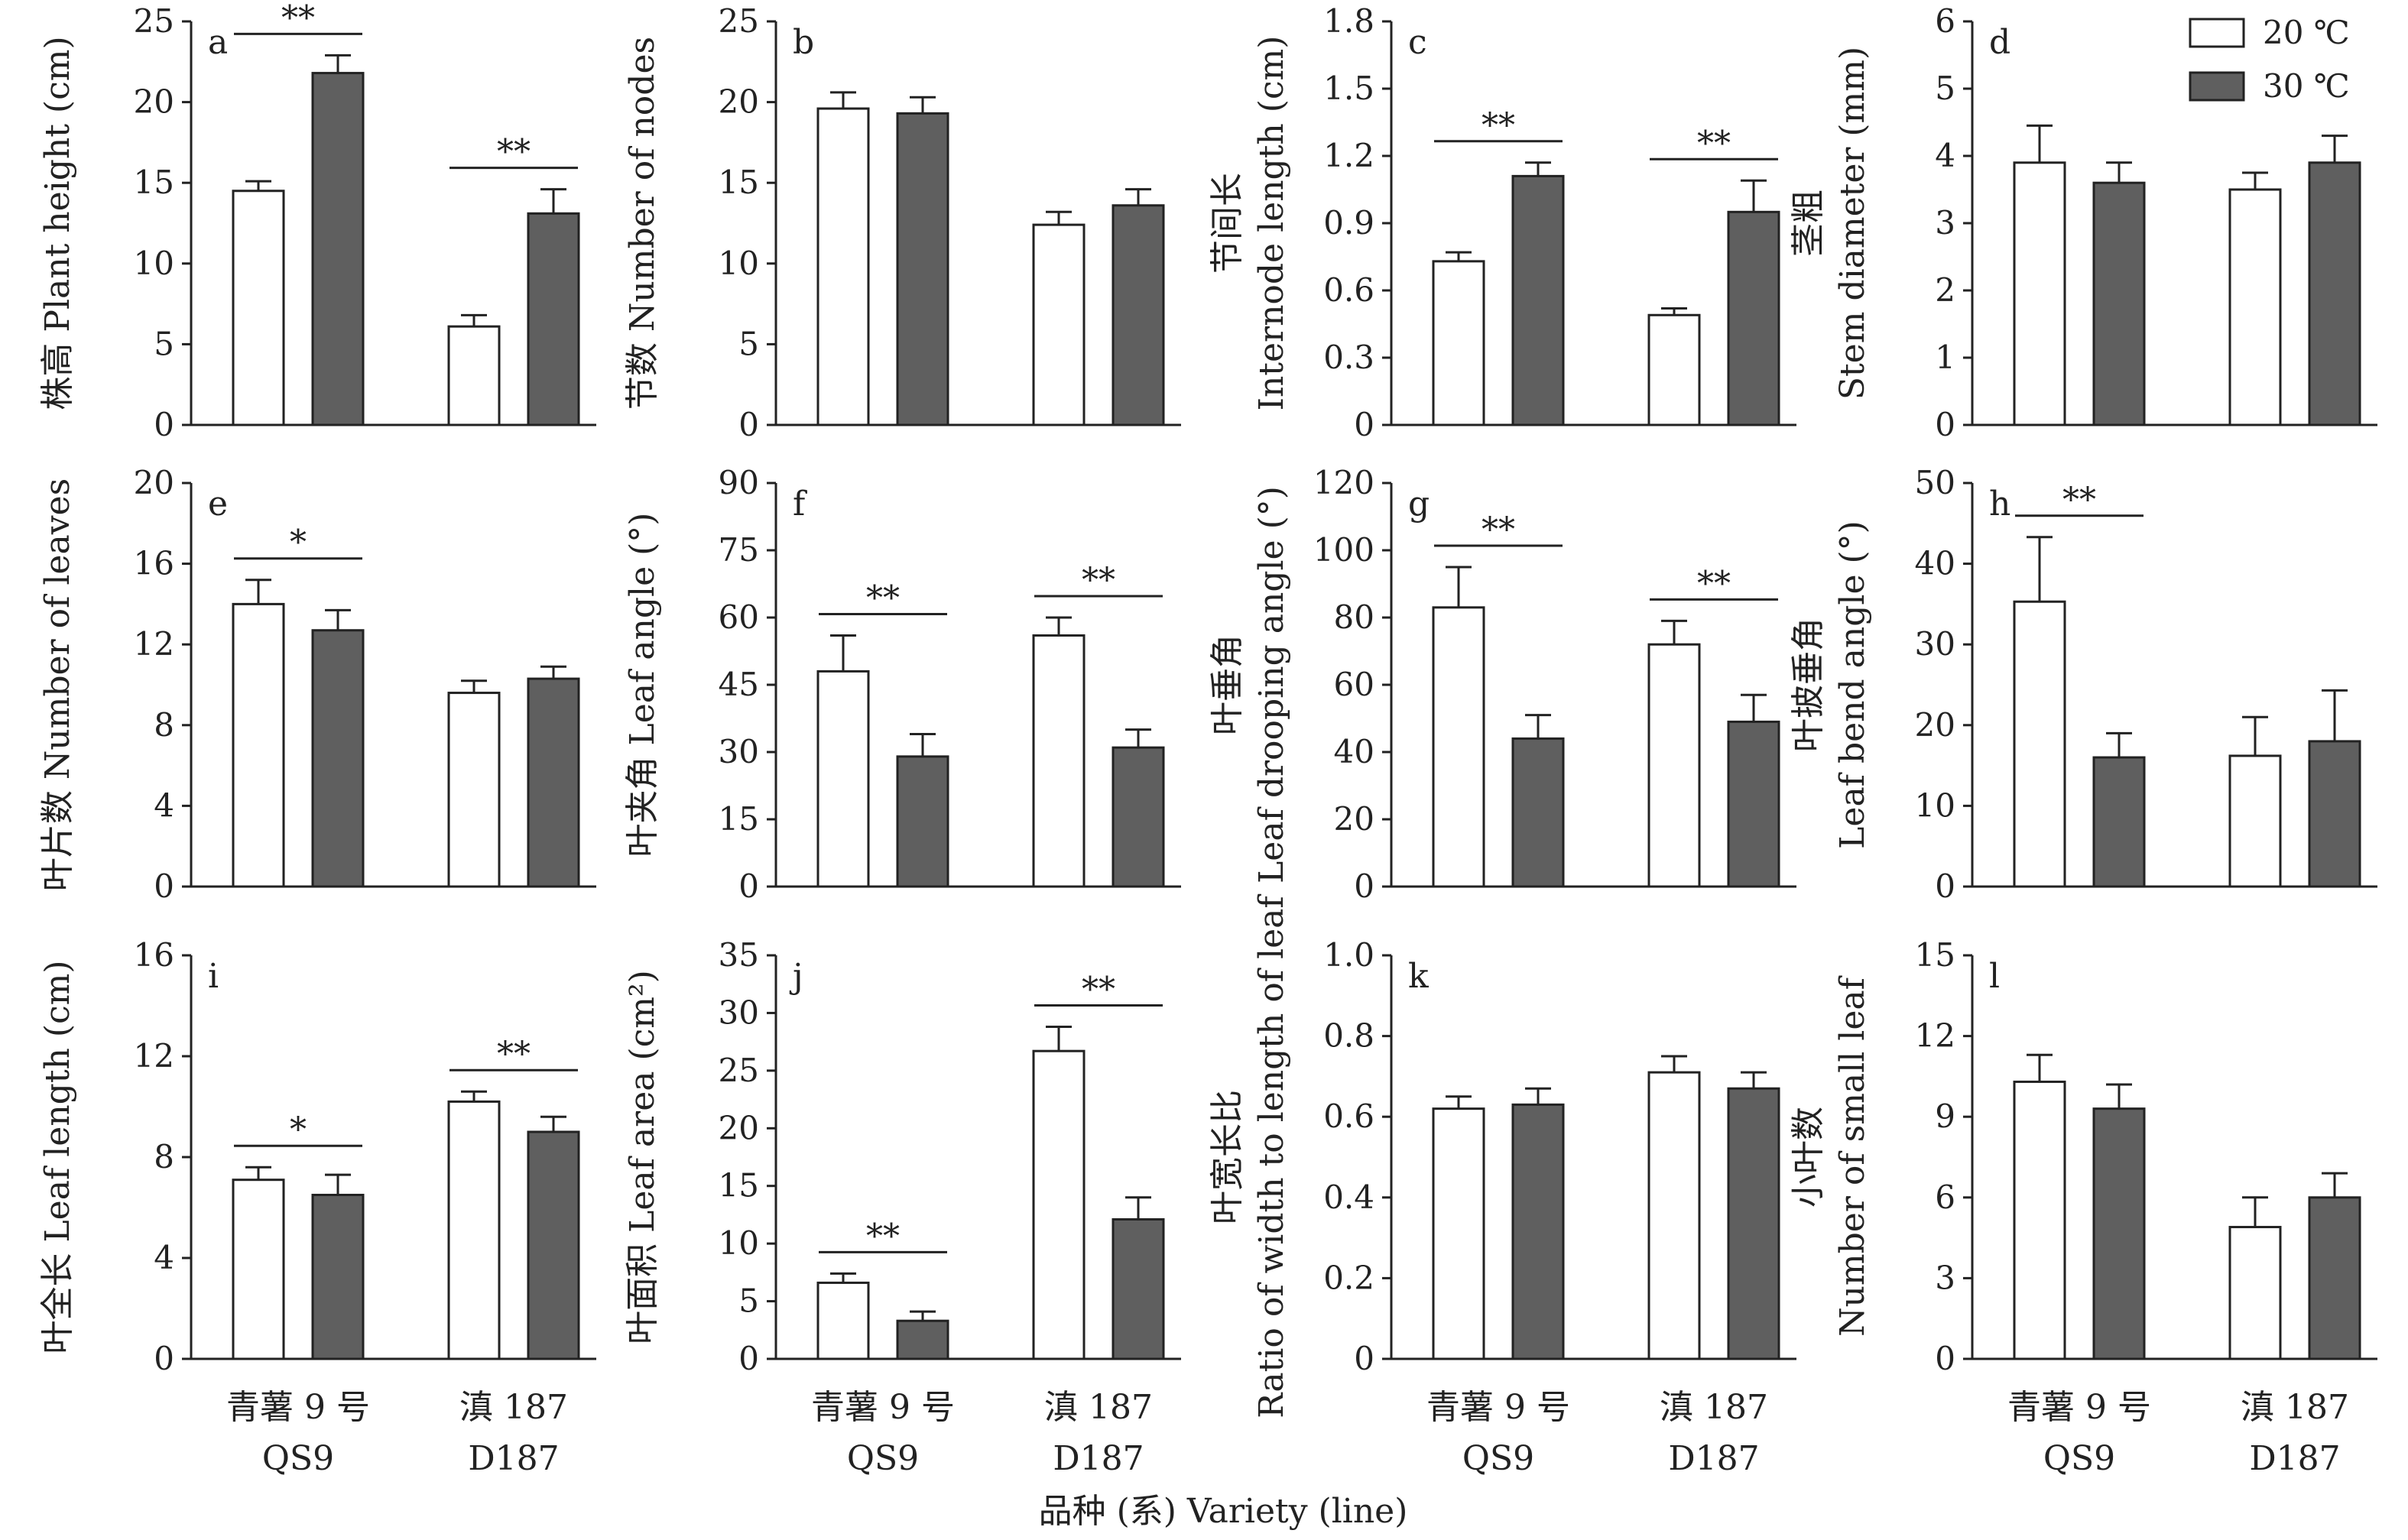 The height and width of the screenshot is (1540, 2408). I want to click on y-tick-label: 80, so click(1354, 617).